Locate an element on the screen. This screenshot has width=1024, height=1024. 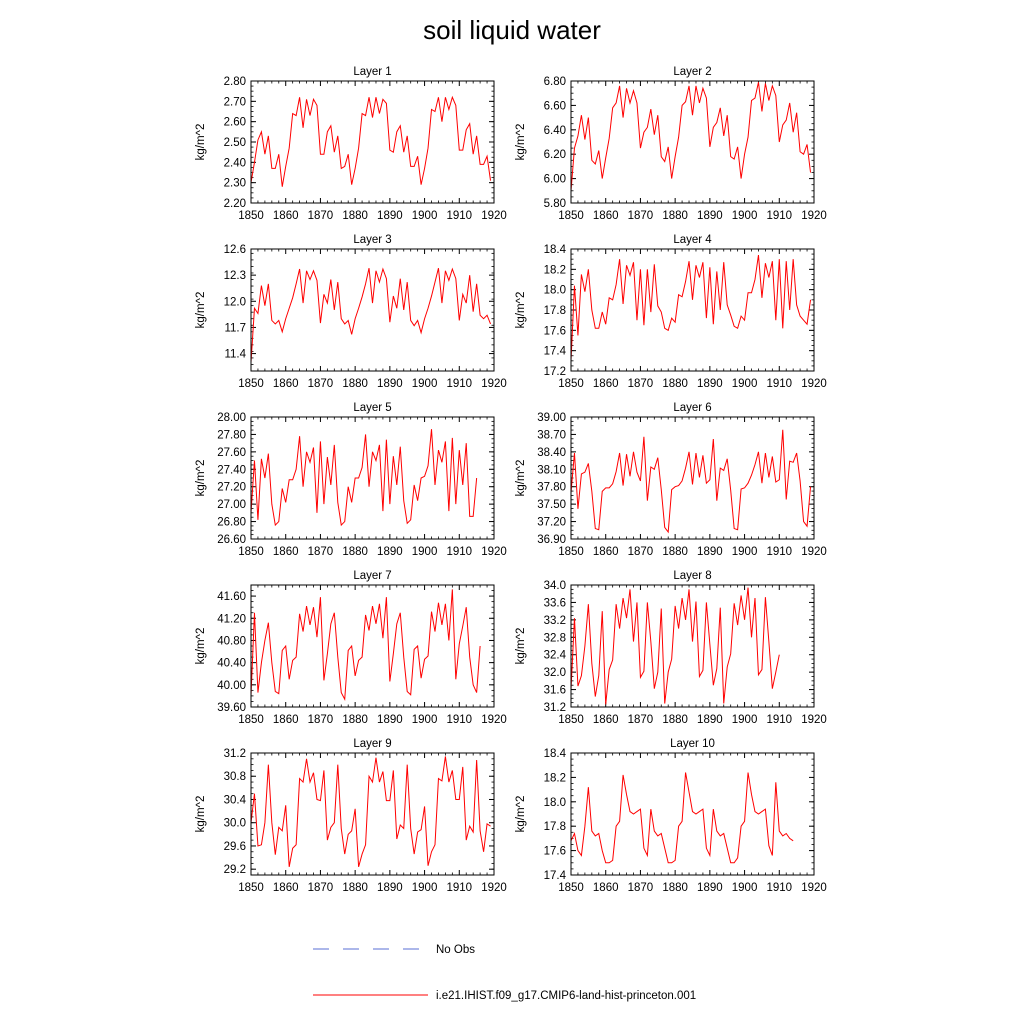
y-tick-label: 6.40 is located at coordinates (555, 131).